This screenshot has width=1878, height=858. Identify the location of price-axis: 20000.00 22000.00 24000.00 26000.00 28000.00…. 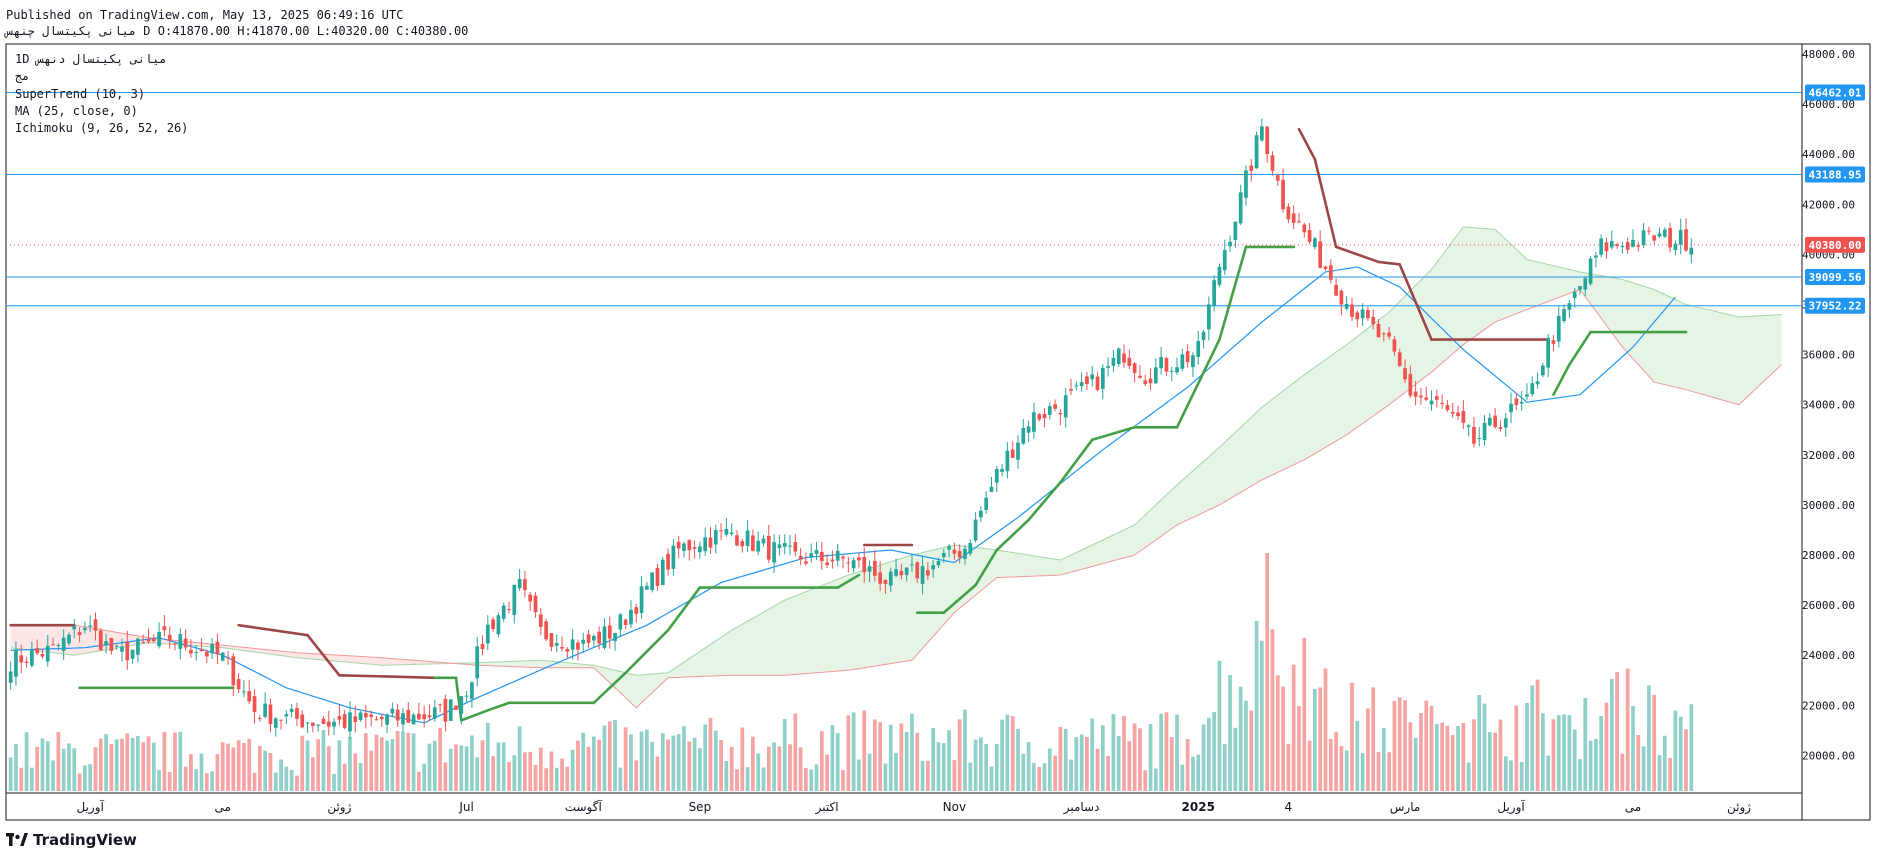
(1828, 405).